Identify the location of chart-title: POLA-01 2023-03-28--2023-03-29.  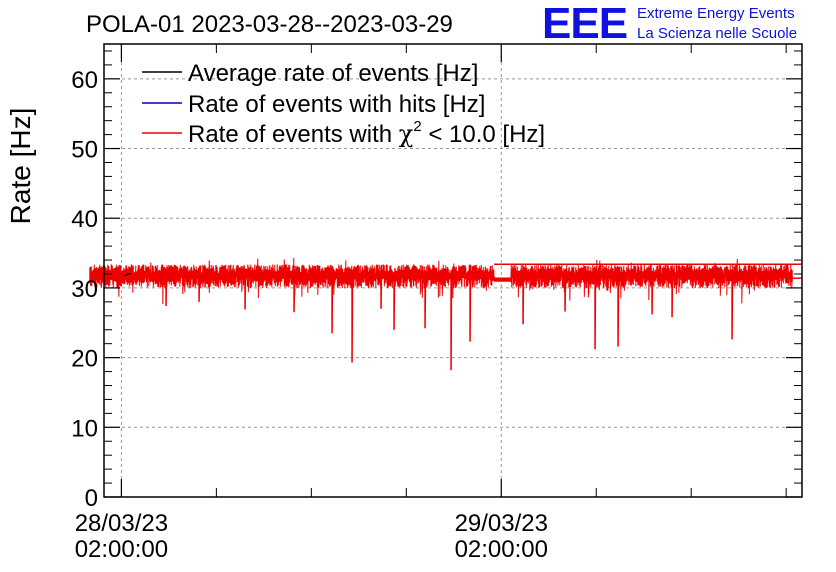
(269, 24).